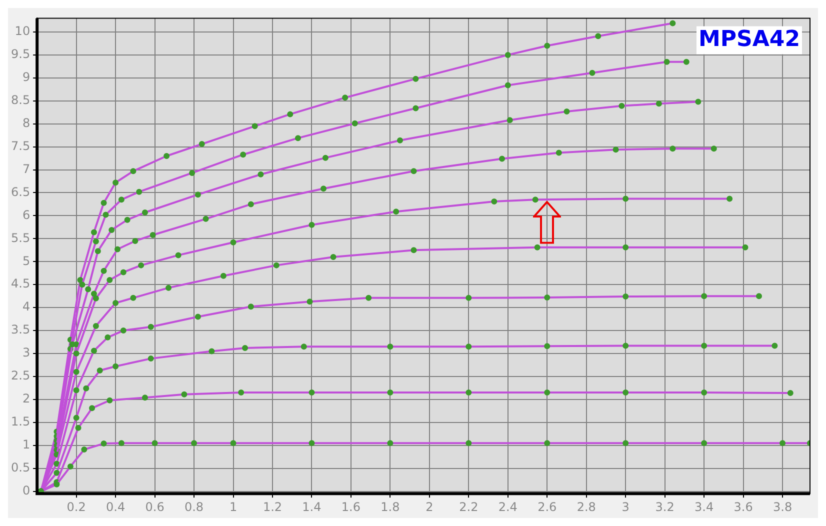  I want to click on x-tick-label: 3.4, so click(704, 507).